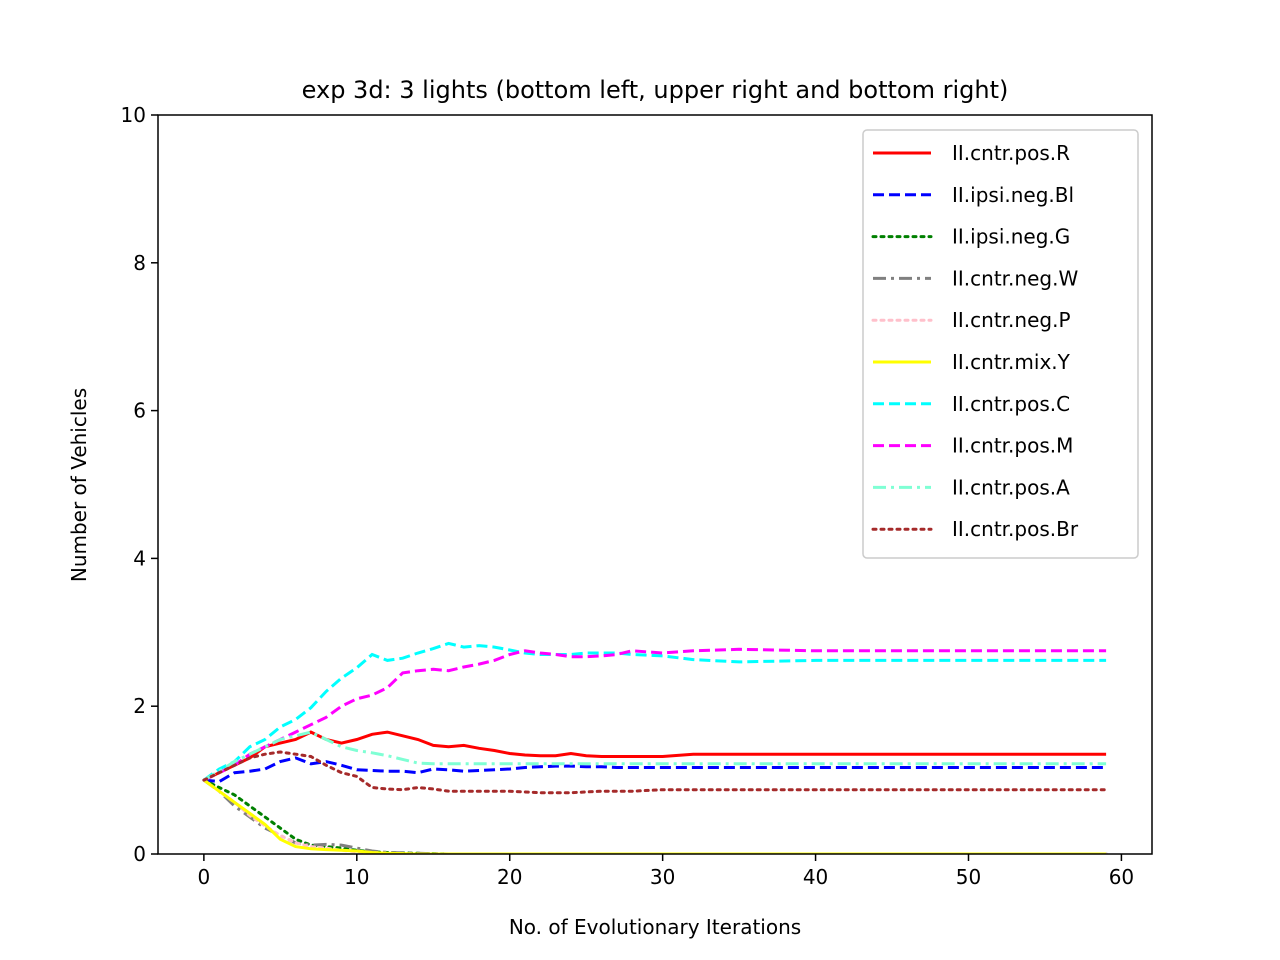  I want to click on y-tick-label: 2, so click(139, 706).